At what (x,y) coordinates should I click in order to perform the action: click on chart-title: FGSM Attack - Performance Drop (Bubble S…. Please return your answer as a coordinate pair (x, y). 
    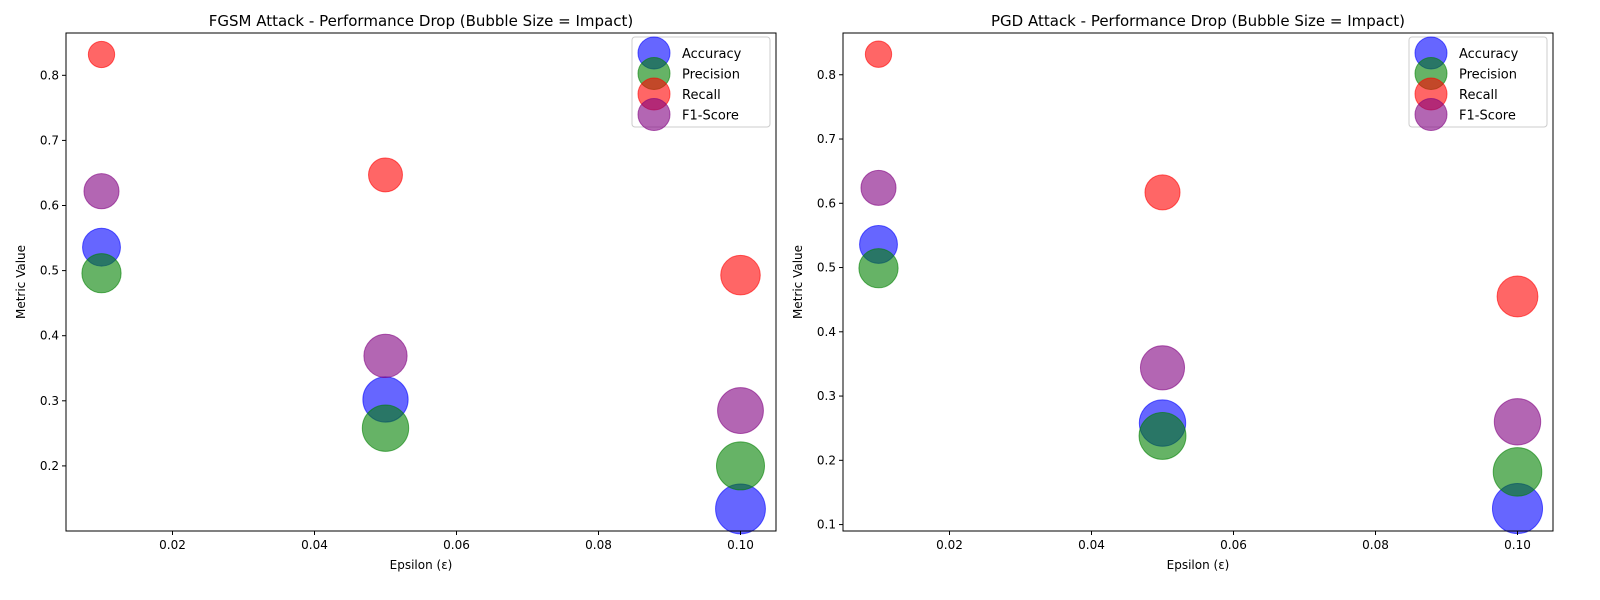
    Looking at the image, I should click on (421, 21).